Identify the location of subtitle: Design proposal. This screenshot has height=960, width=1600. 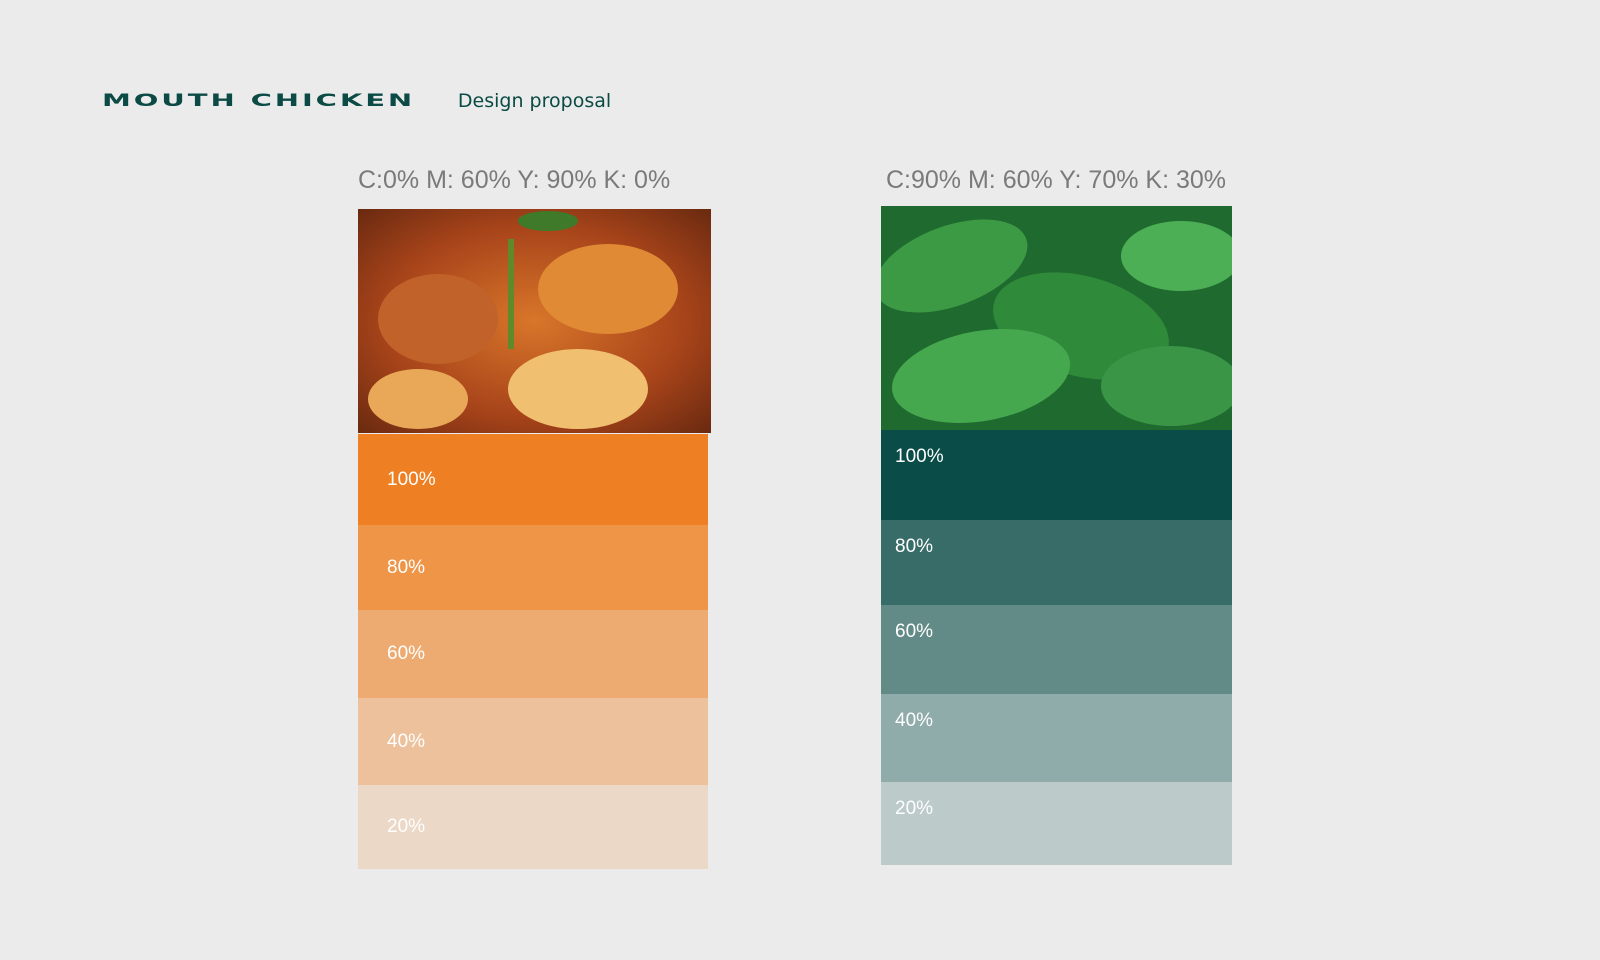
(534, 101).